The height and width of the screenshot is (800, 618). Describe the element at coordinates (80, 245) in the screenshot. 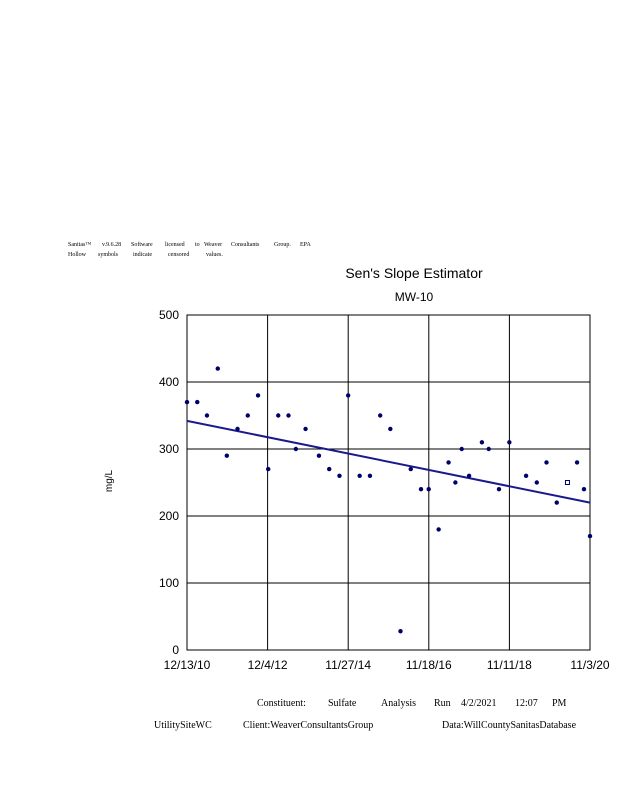

I see `note-word: Sanitas™` at that location.